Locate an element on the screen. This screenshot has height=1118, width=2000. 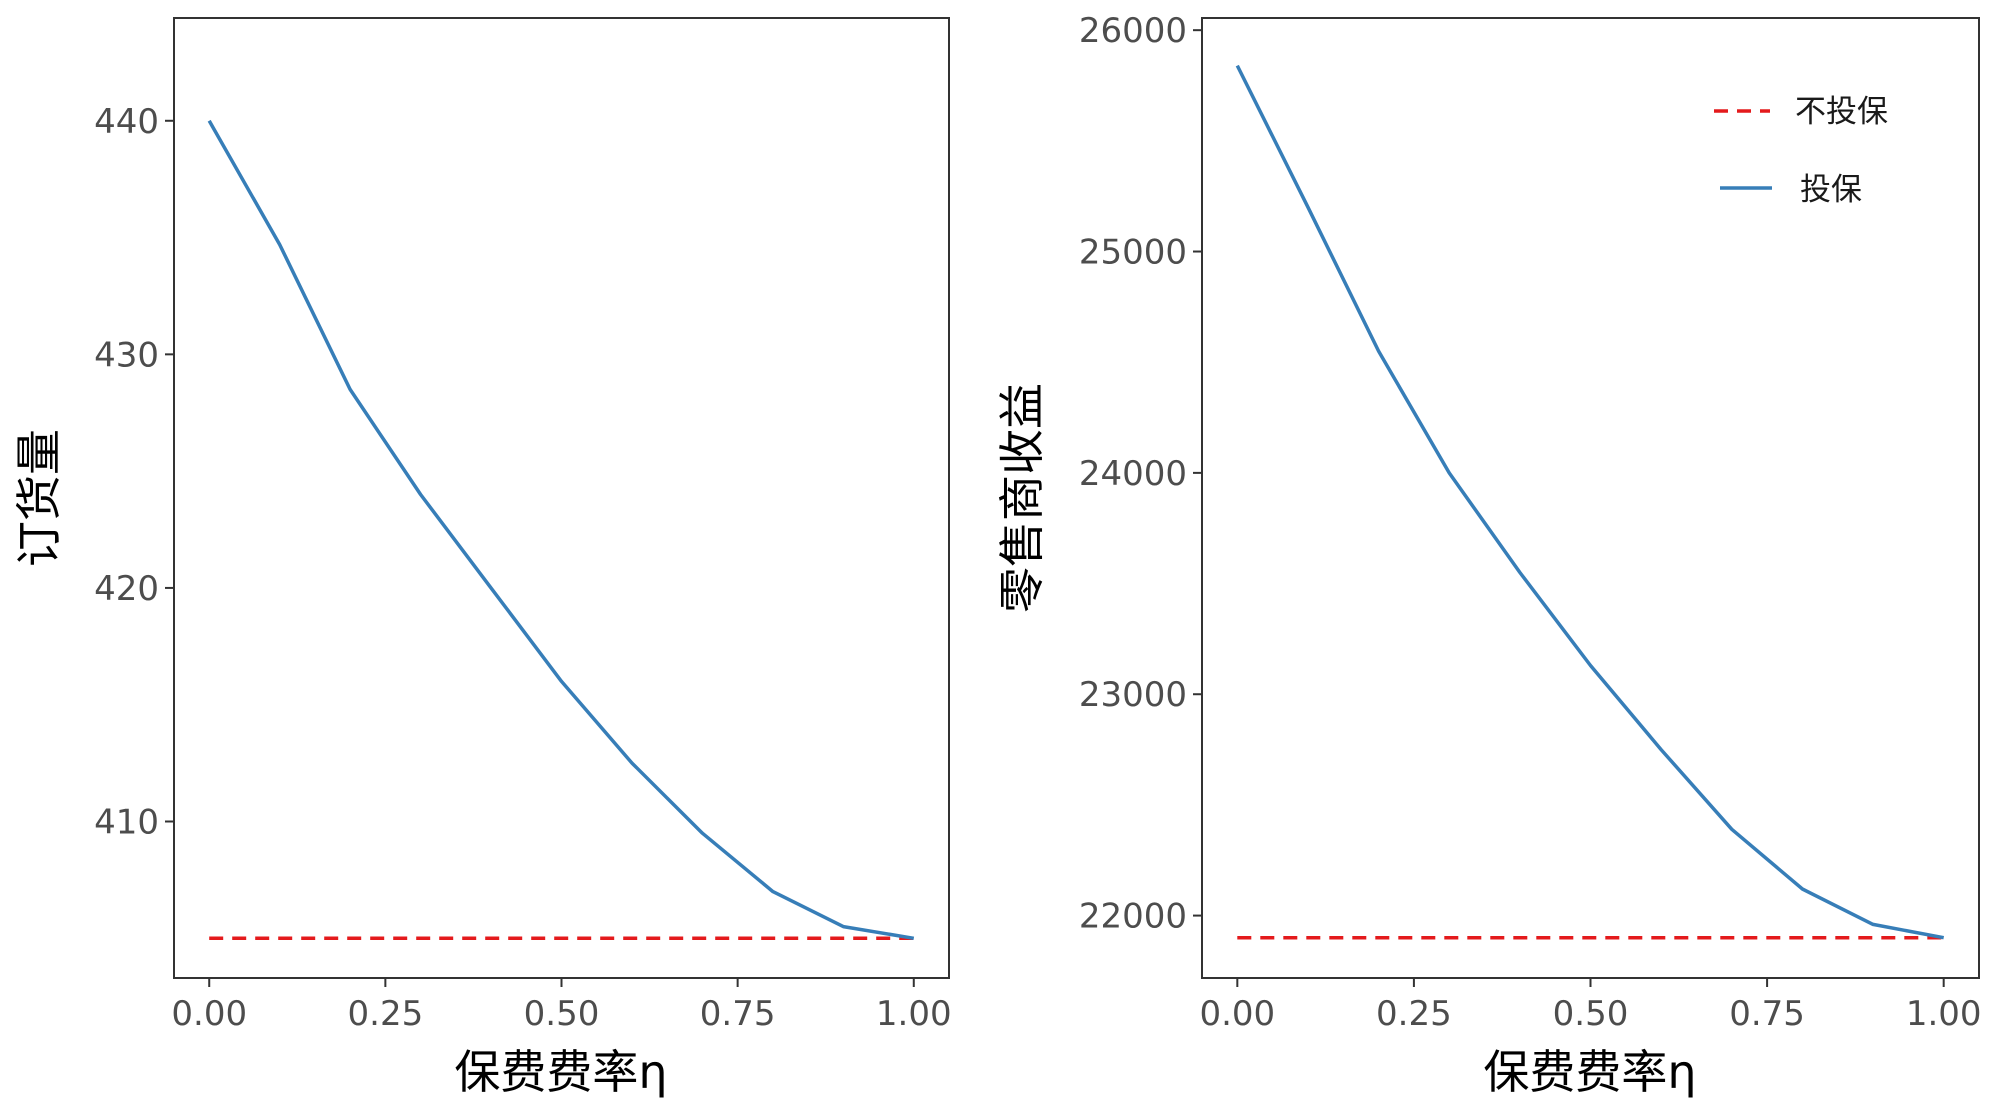
y-tick-label: 23000 is located at coordinates (1133, 695).